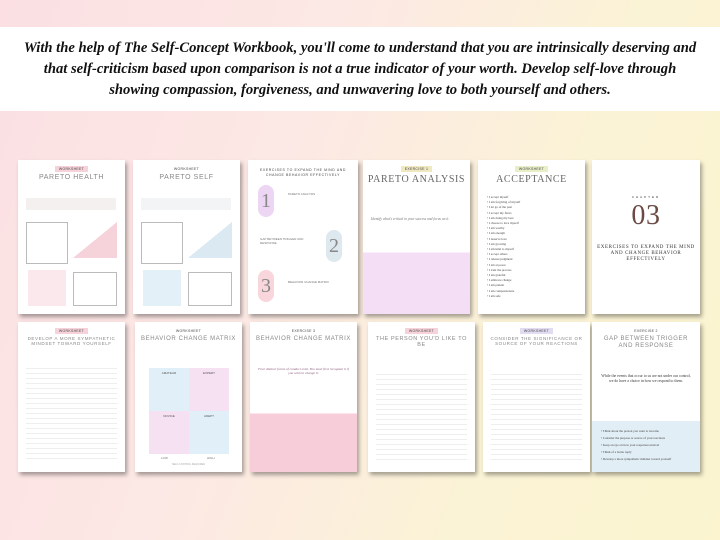 This screenshot has width=720, height=540. Describe the element at coordinates (616, 452) in the screenshot. I see `list-item: • Think of a better reply` at that location.